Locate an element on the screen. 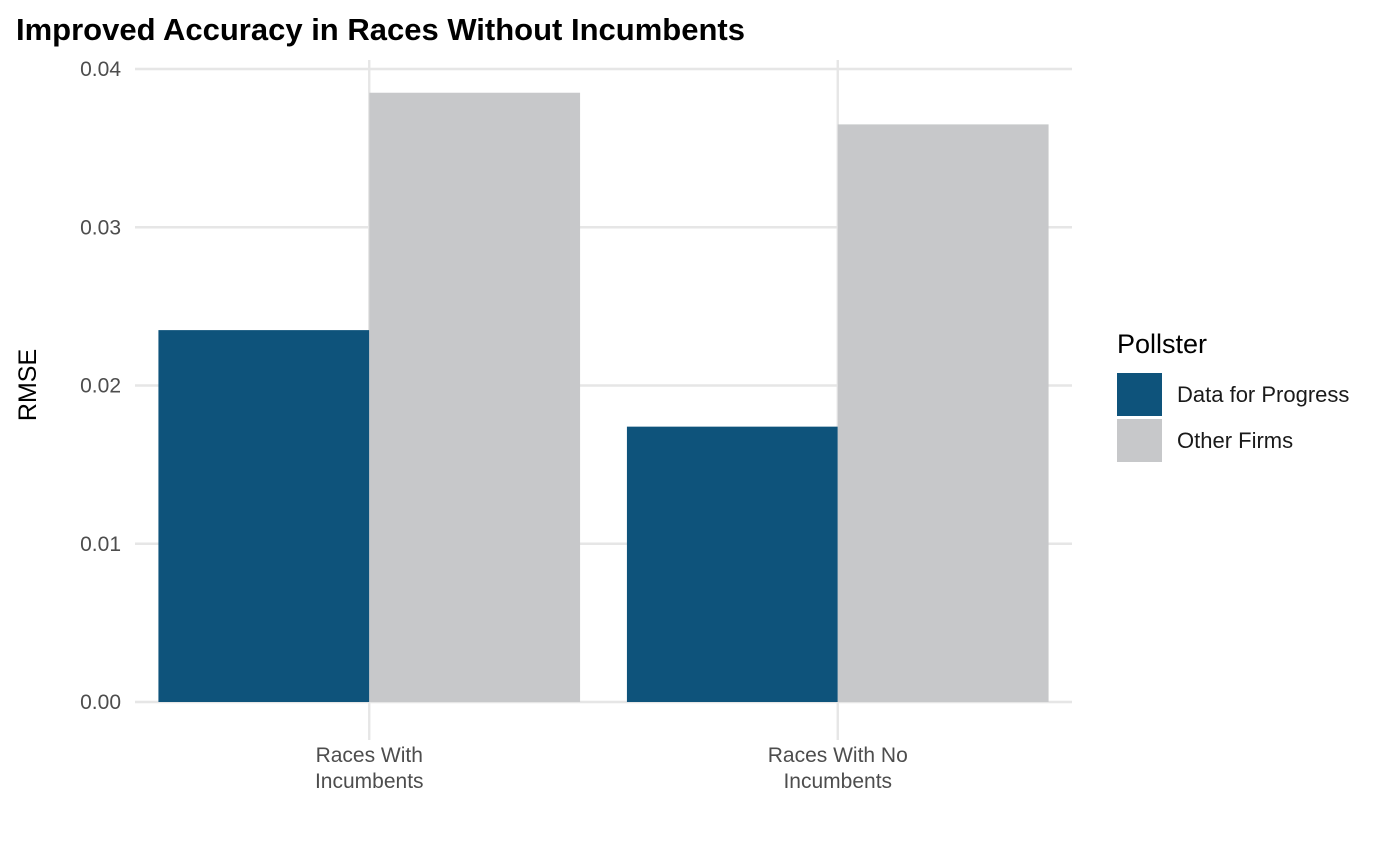 The width and height of the screenshot is (1400, 865). legend-label: Data for Progress is located at coordinates (1263, 394).